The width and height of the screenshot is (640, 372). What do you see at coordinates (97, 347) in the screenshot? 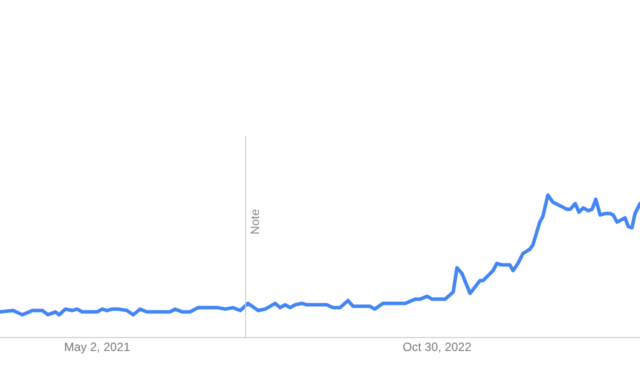
I see `x-tick-label: May 2, 2021` at bounding box center [97, 347].